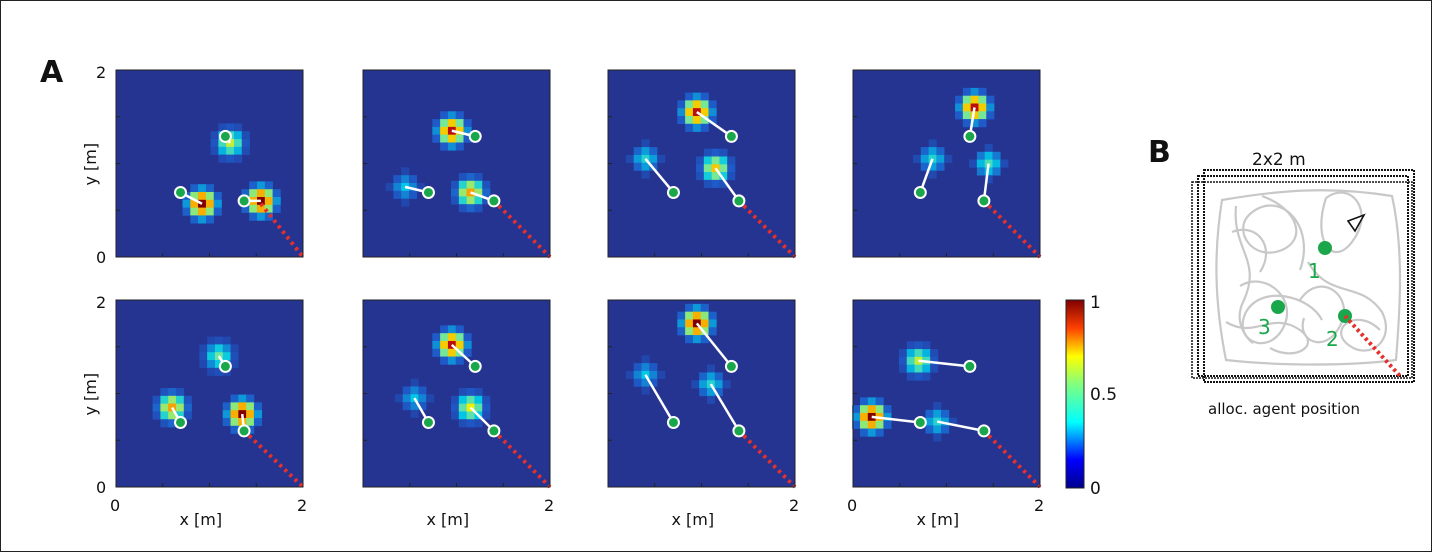 This screenshot has height=552, width=1432. What do you see at coordinates (90, 394) in the screenshot?
I see `y-axis-label: y [m]` at bounding box center [90, 394].